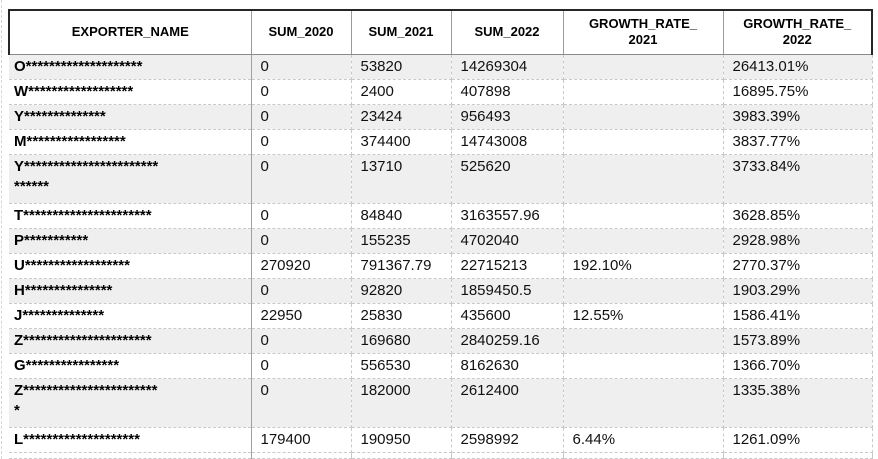 The image size is (878, 459). What do you see at coordinates (507, 440) in the screenshot?
I see `cell-sum_2022: 2598992` at bounding box center [507, 440].